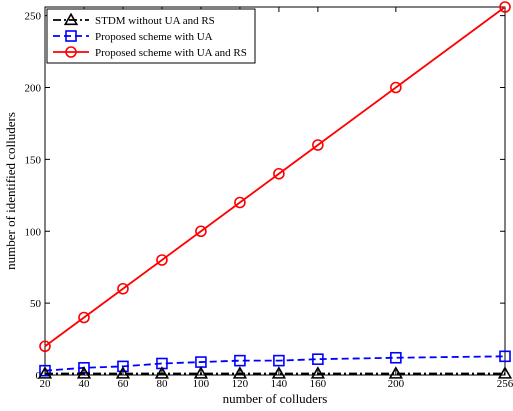 The width and height of the screenshot is (513, 411). What do you see at coordinates (123, 384) in the screenshot?
I see `x-tick-label: 60` at bounding box center [123, 384].